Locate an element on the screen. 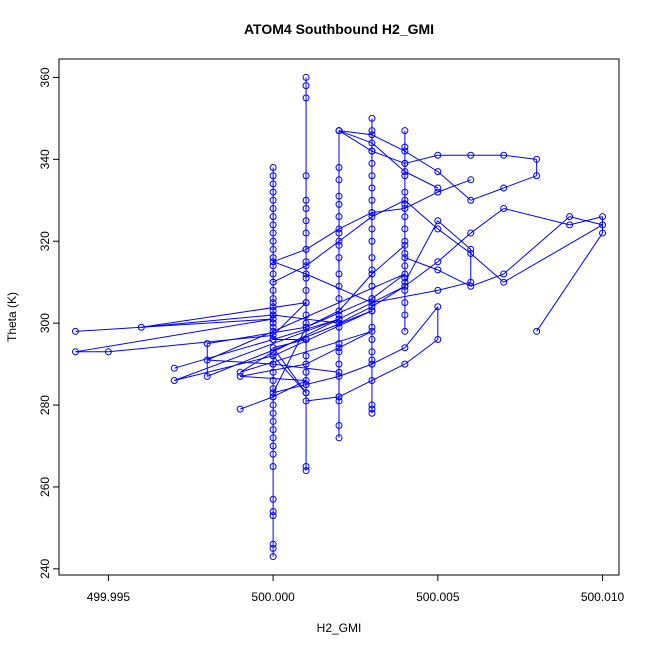 Image resolution: width=650 pixels, height=650 pixels. x-tick-label: 500.000 is located at coordinates (273, 597).